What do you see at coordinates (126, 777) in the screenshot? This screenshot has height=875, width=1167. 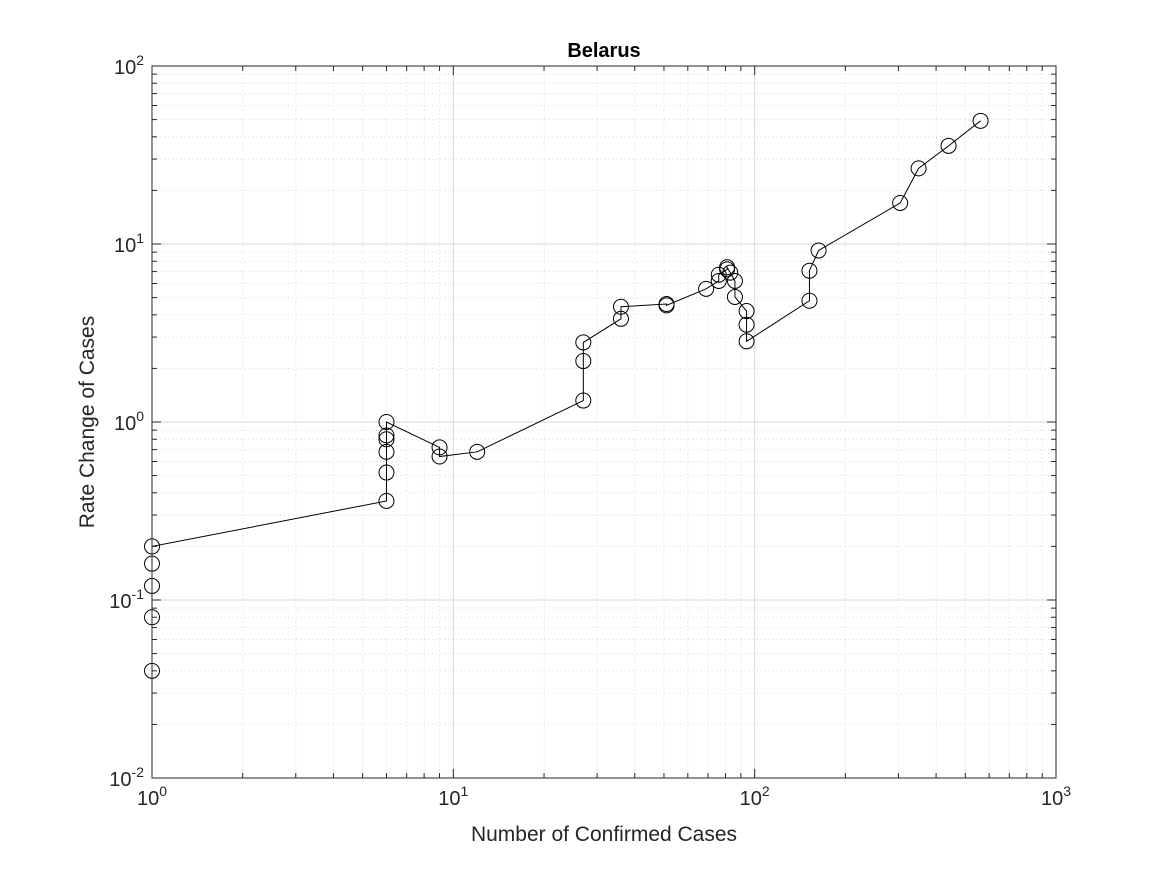 I see `y-tick-label: 10⁻²` at bounding box center [126, 777].